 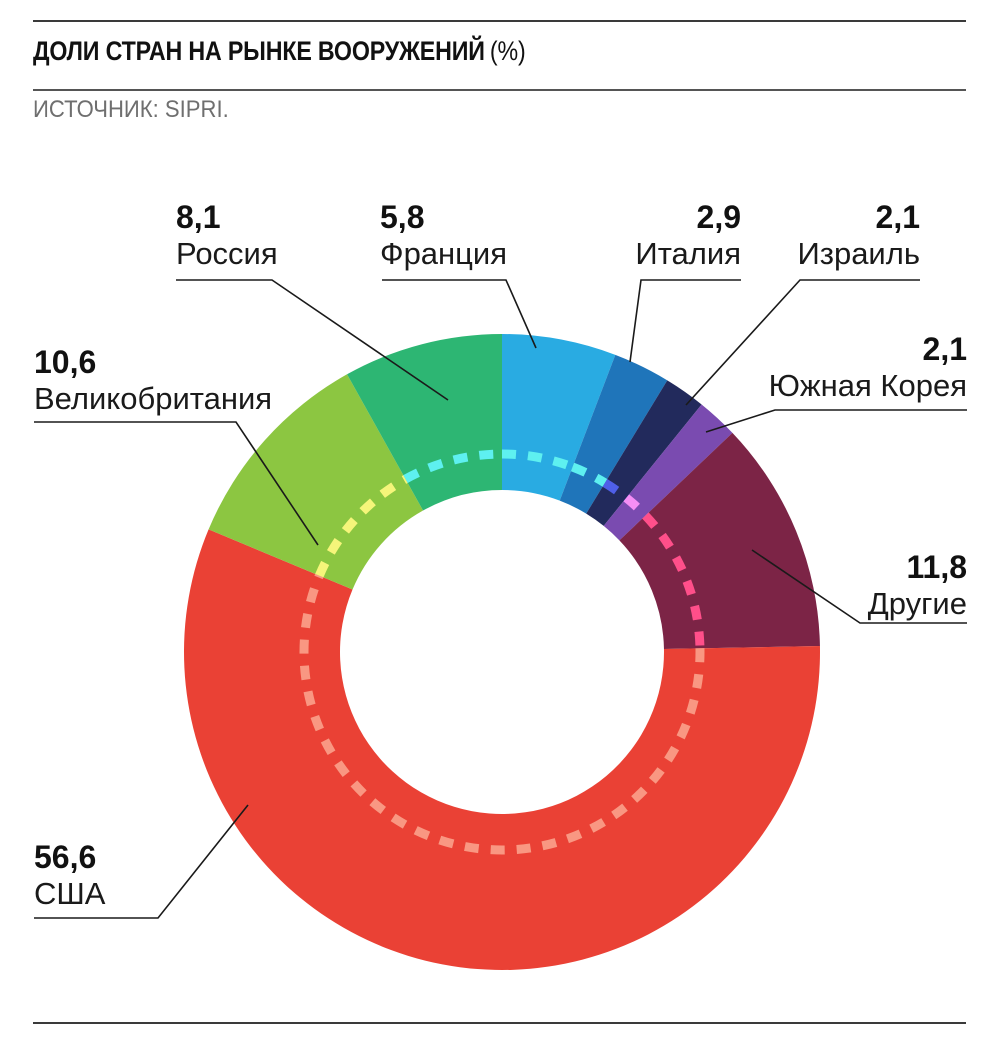 I want to click on value-label-южная-корея: 2,1, so click(x=945, y=349).